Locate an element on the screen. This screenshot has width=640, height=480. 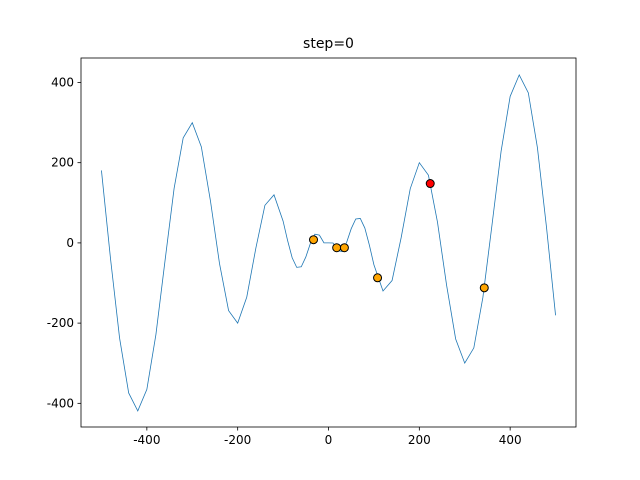
chart-title: step=0 is located at coordinates (328, 44).